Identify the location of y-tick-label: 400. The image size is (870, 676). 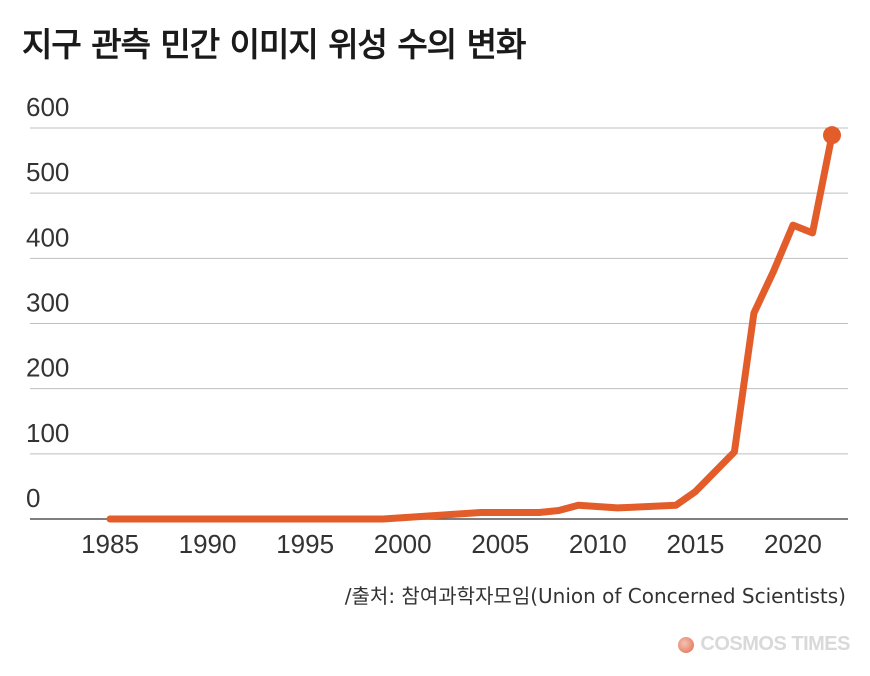
(47, 237).